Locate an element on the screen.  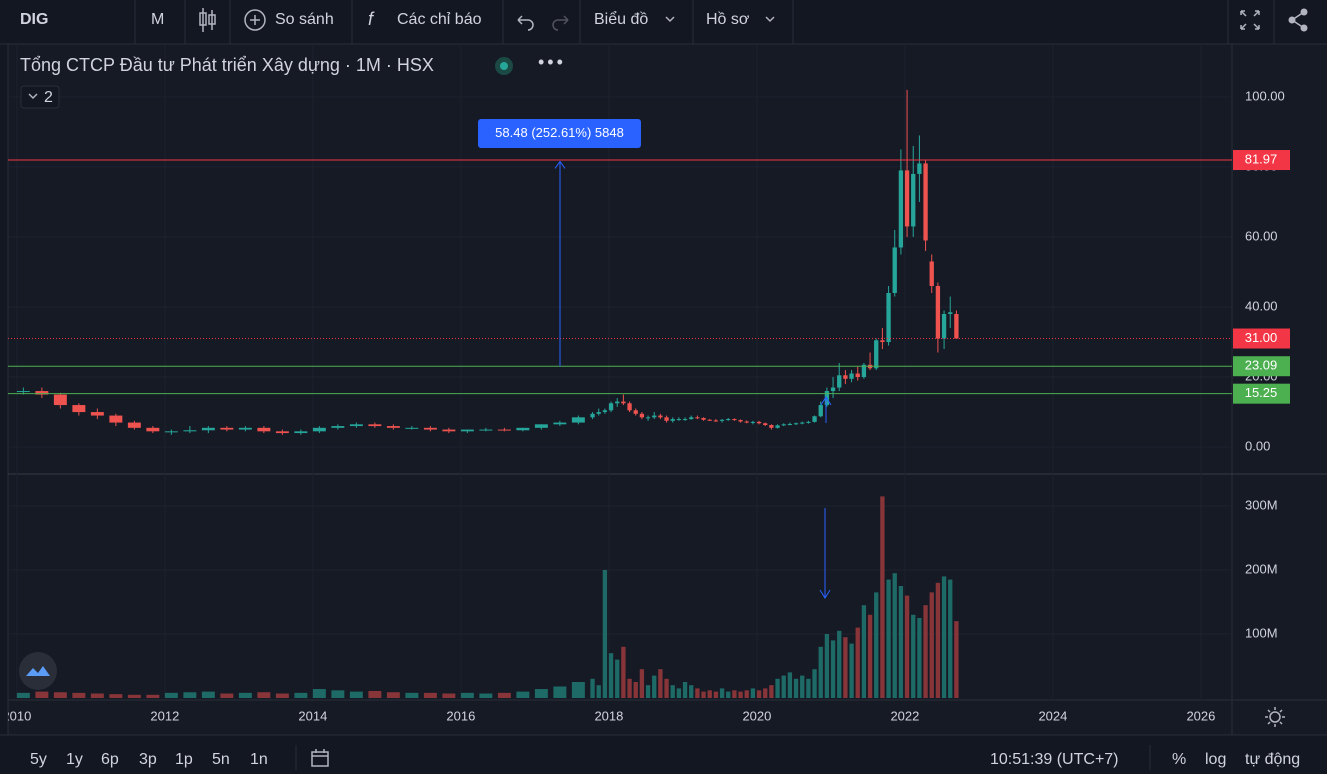
range-button: 6p is located at coordinates (110, 759).